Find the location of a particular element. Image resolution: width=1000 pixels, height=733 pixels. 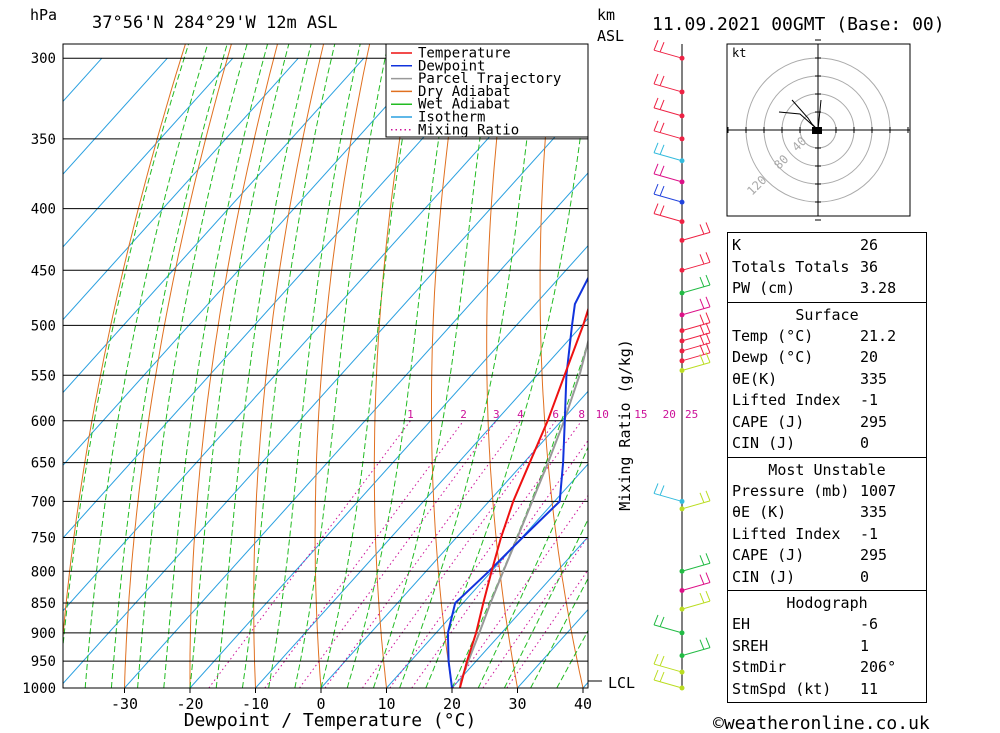

mu-value: 335 is located at coordinates (874, 512).